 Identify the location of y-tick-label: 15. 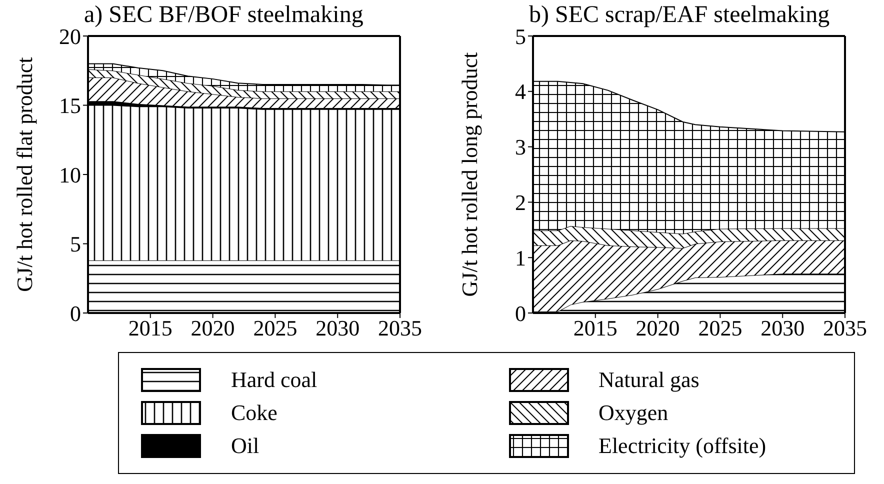
(70, 105).